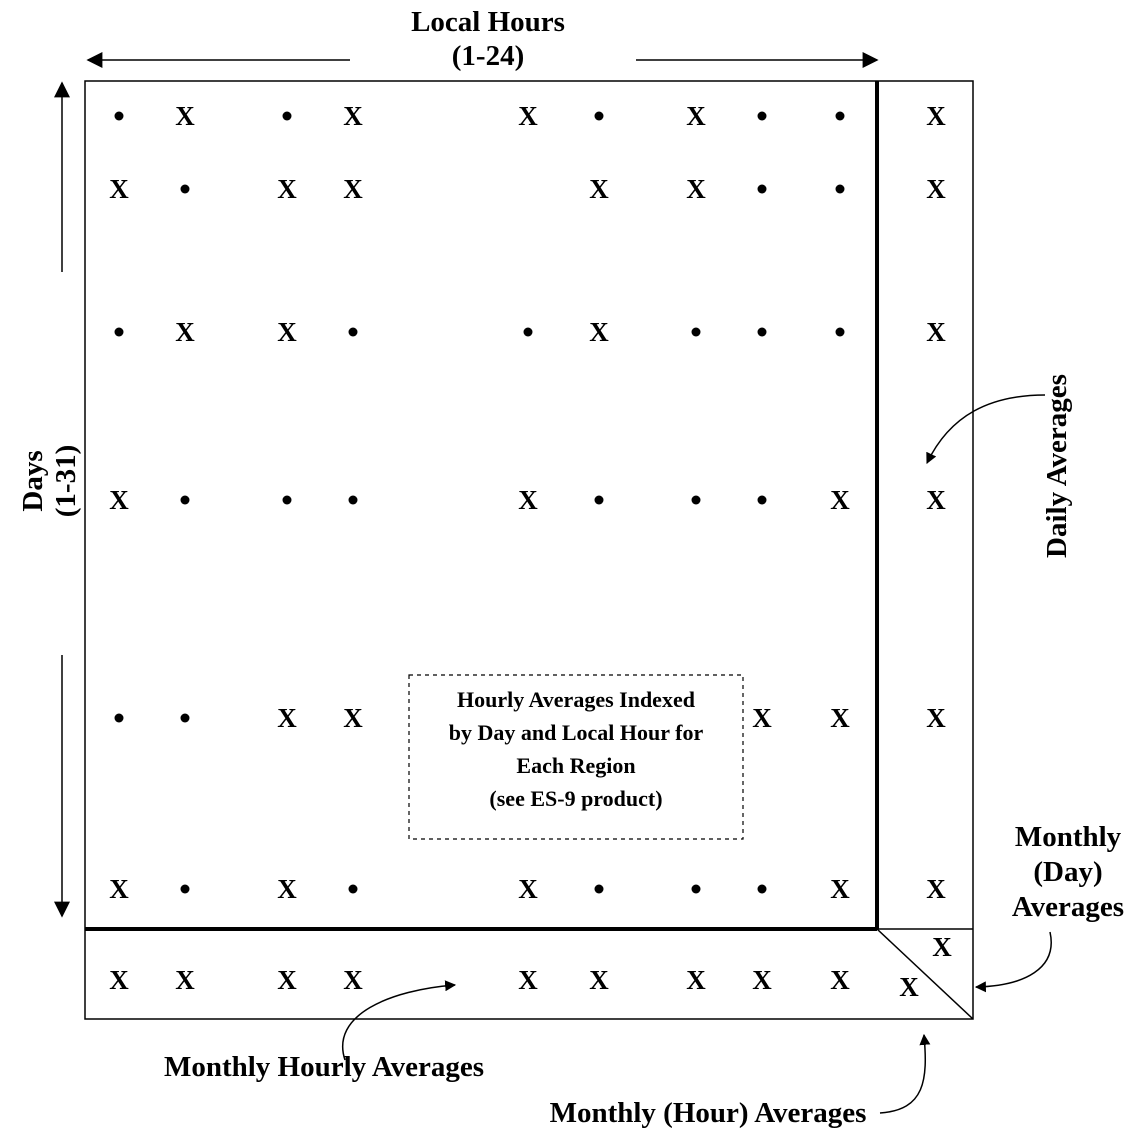  Describe the element at coordinates (708, 1112) in the screenshot. I see `monthly-hour-averages-label: Monthly (Hour) Averages` at that location.